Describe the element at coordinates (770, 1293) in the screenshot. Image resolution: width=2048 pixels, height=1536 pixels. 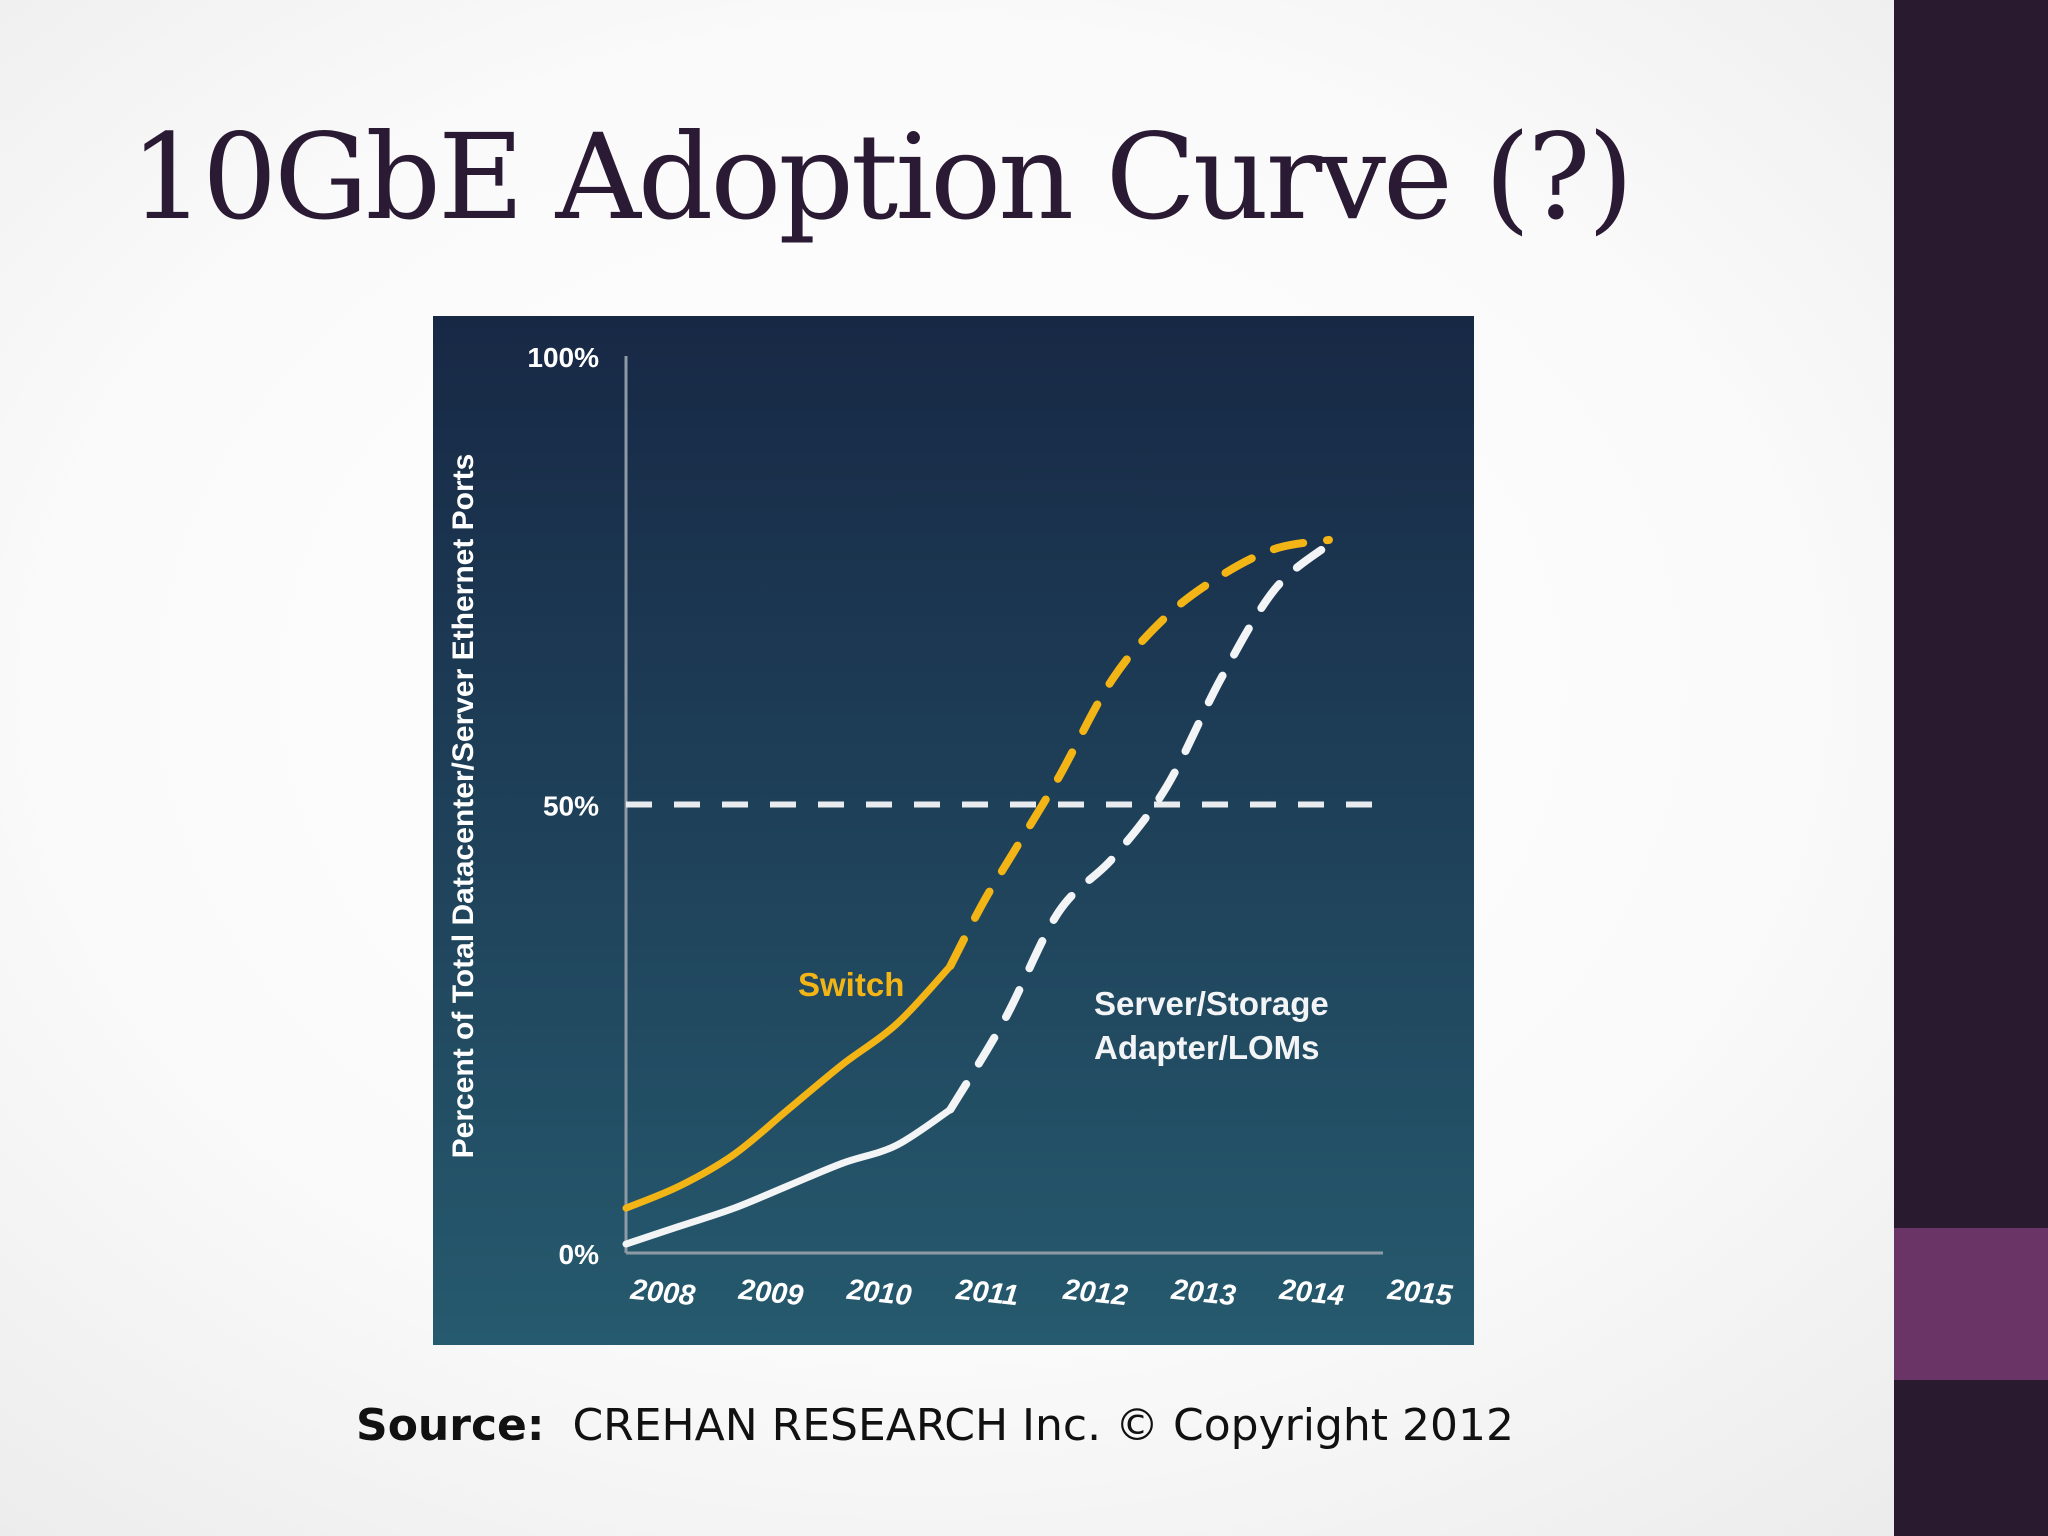
I see `x-tick-label: 2009` at that location.